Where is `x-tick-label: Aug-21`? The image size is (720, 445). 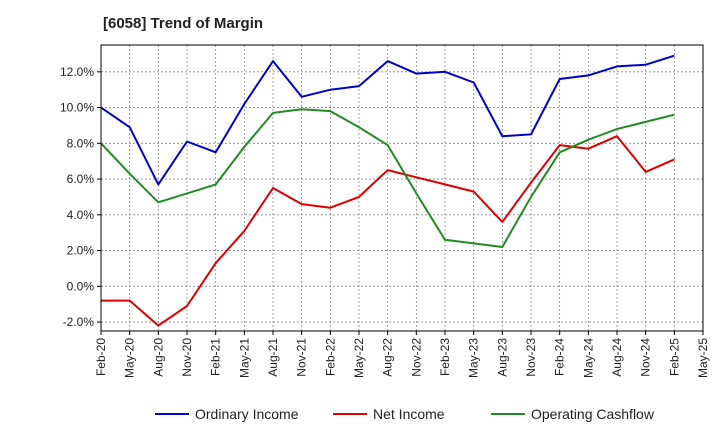
x-tick-label: Aug-21 is located at coordinates (273, 357).